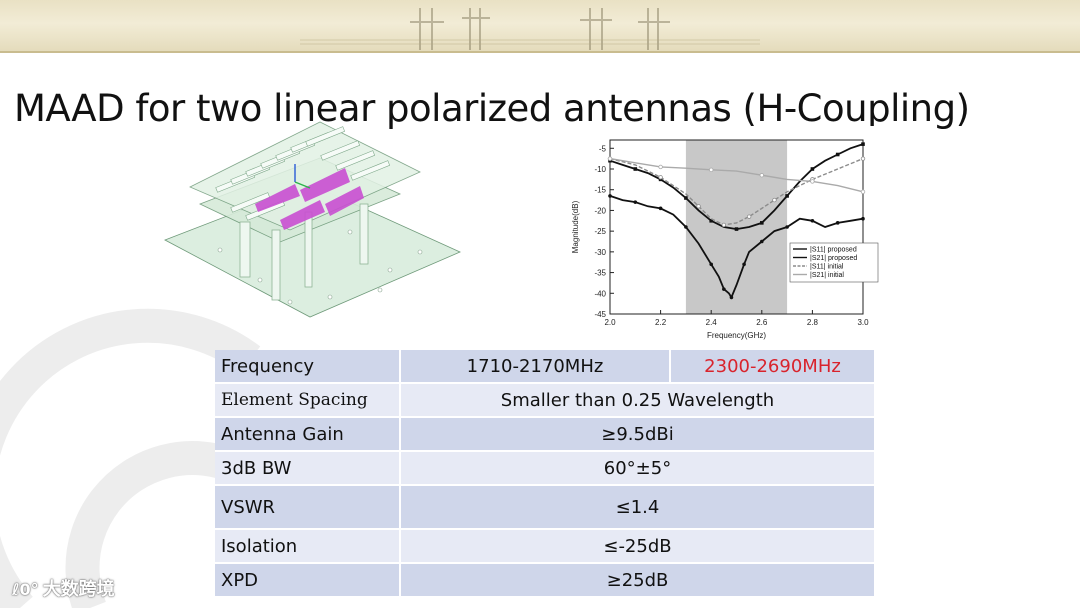  What do you see at coordinates (535, 367) in the screenshot?
I see `band1-frequency: 1710-2170MHz` at bounding box center [535, 367].